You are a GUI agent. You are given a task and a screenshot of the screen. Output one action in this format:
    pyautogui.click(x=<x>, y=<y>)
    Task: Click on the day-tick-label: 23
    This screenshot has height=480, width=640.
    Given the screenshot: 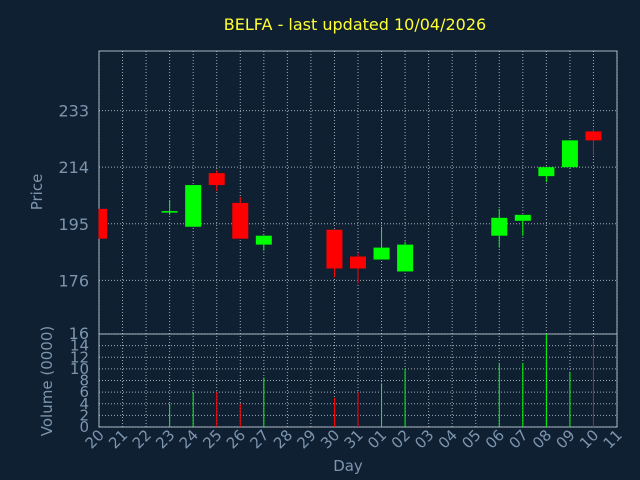 What is the action you would take?
    pyautogui.click(x=165, y=439)
    